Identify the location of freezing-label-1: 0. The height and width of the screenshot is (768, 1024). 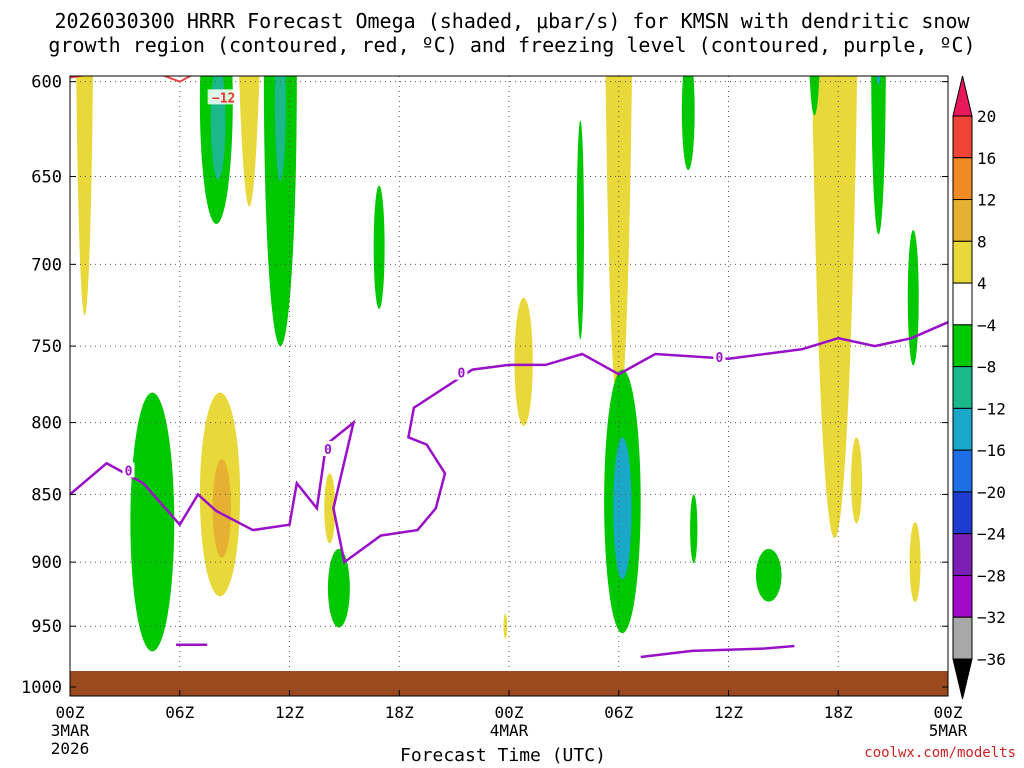
(328, 450).